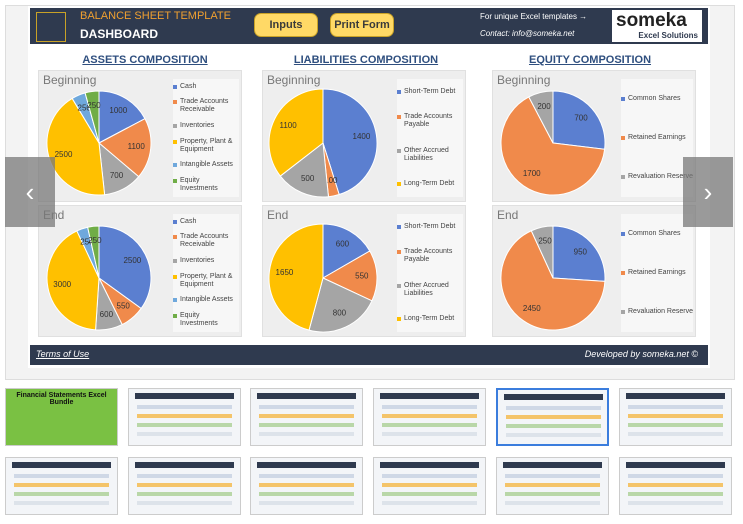 This screenshot has width=743, height=524. Describe the element at coordinates (430, 91) in the screenshot. I see `legend-label: Short-Term Debt` at that location.